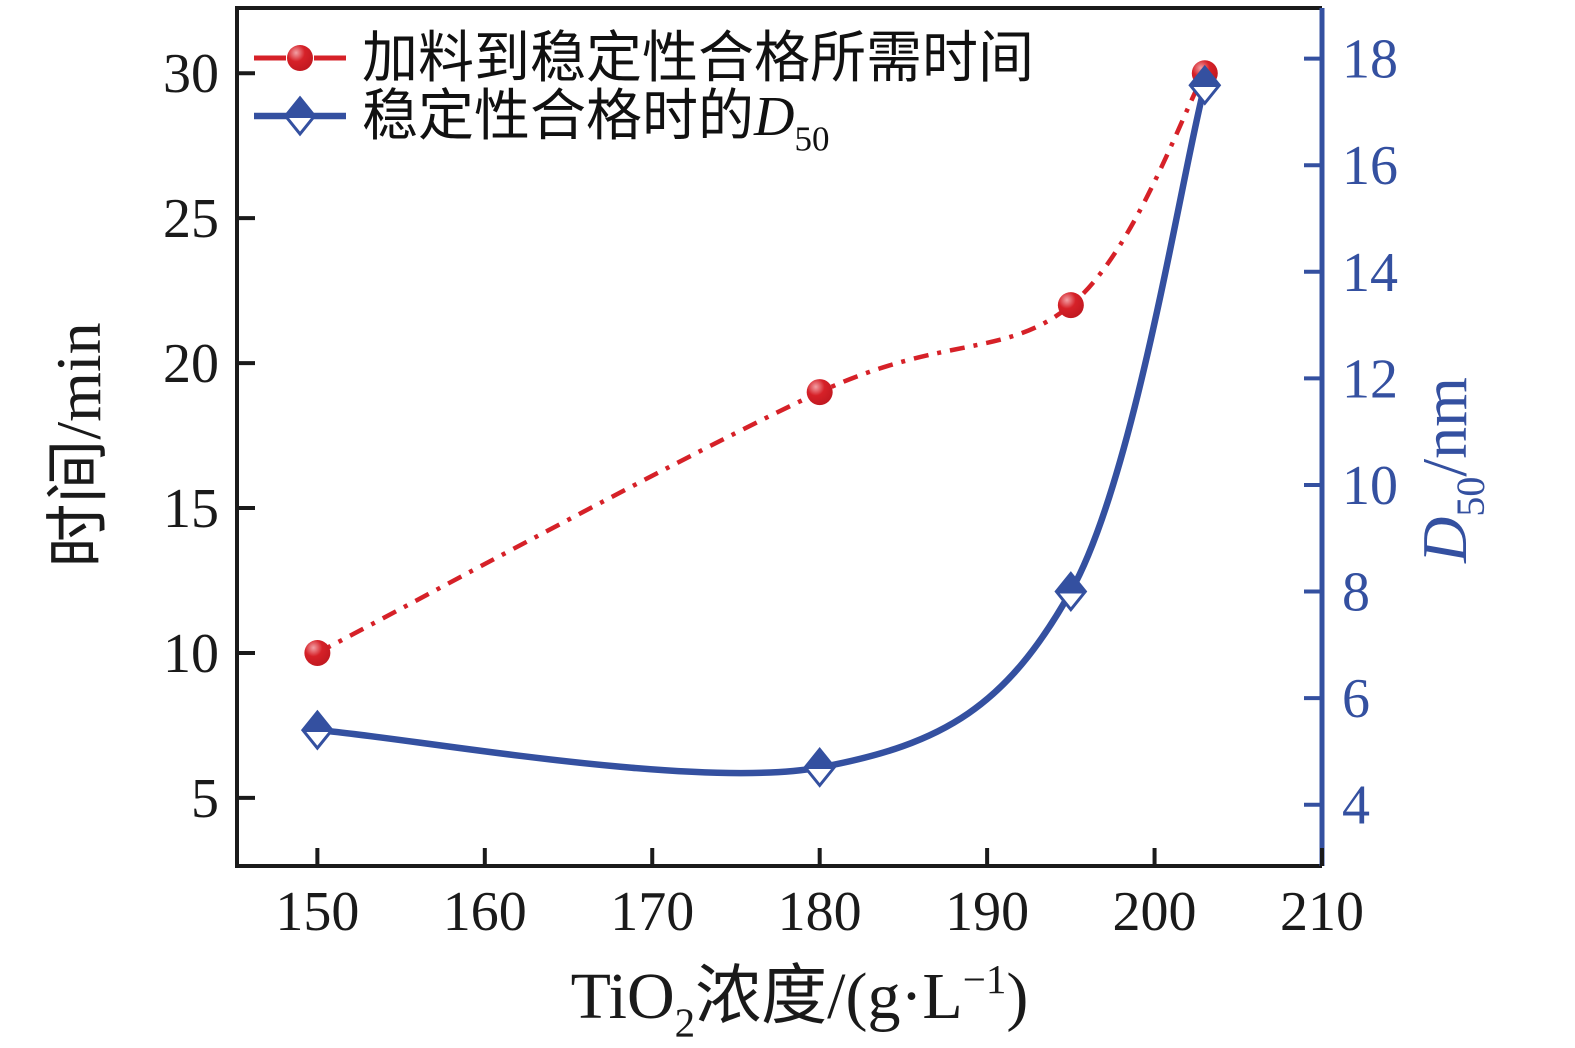  What do you see at coordinates (209, 436) in the screenshot?
I see `left-axis-ticks: 5 10 15 20 25 30` at bounding box center [209, 436].